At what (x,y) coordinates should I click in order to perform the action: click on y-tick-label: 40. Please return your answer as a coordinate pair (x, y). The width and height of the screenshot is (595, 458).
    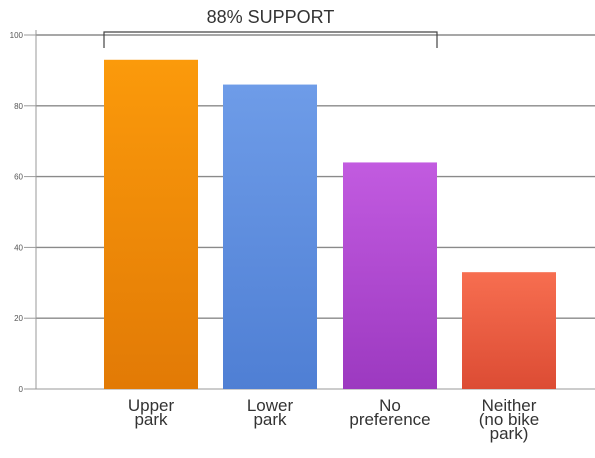
    Looking at the image, I should click on (18, 247).